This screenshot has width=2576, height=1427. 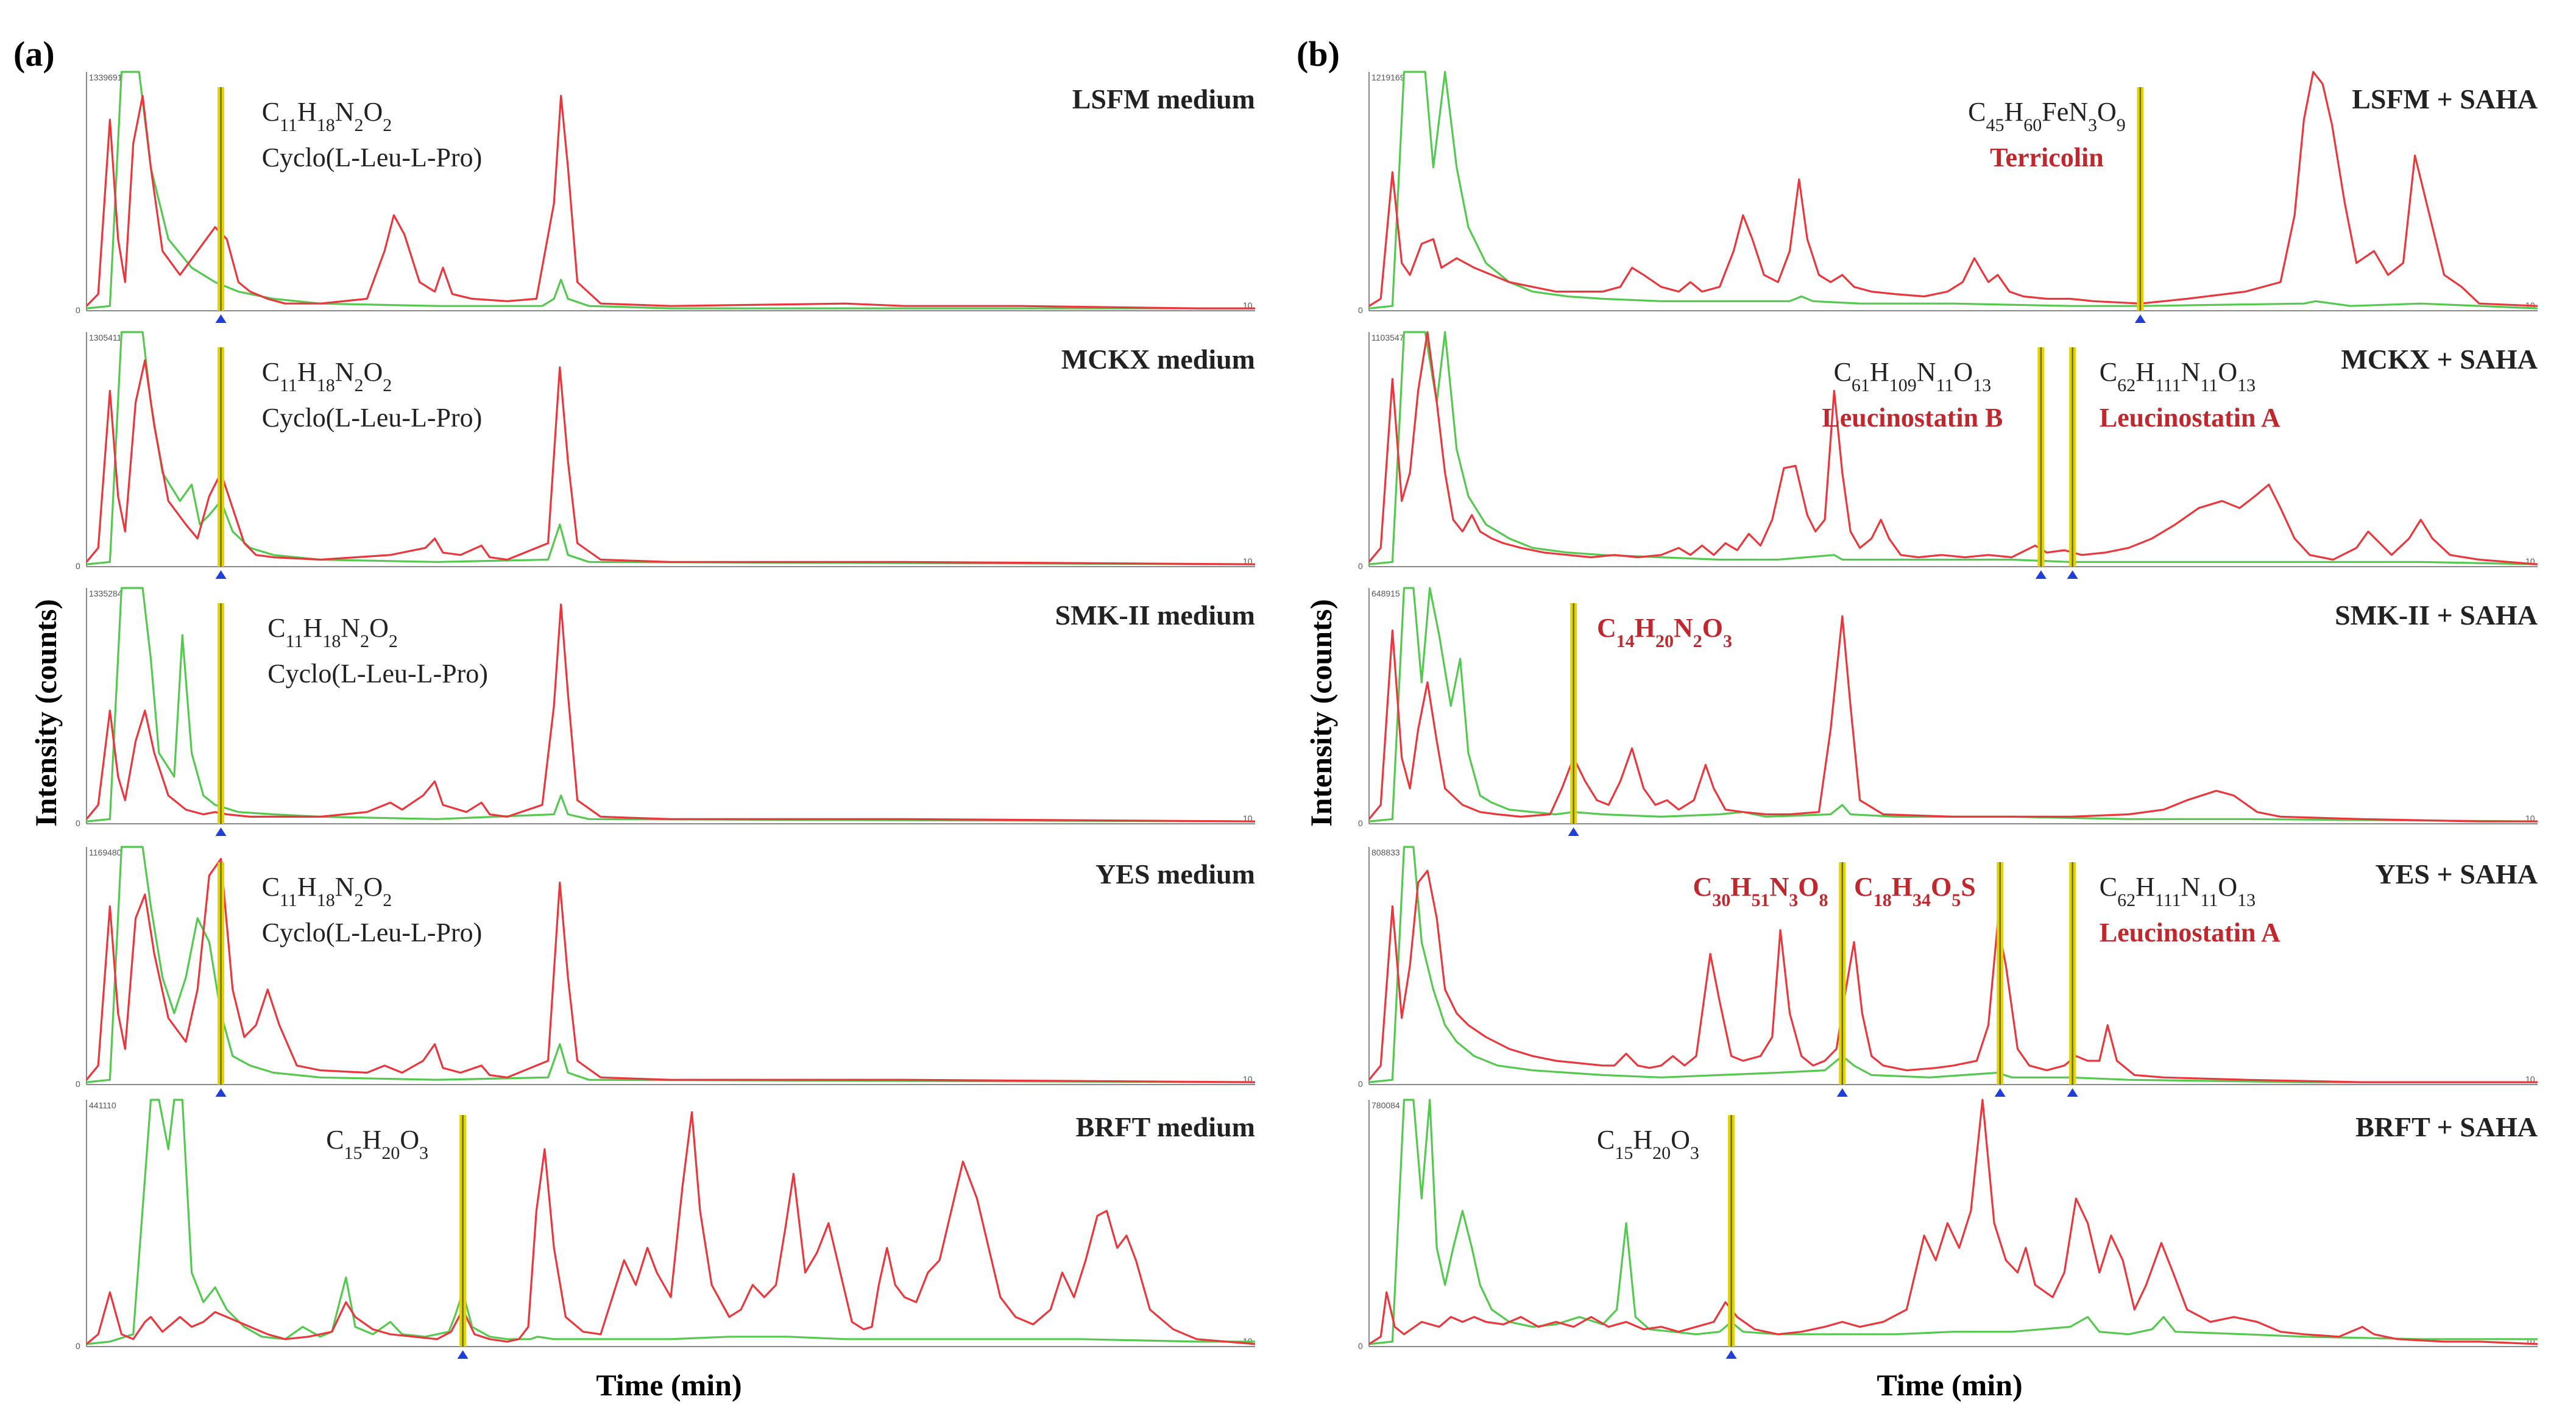 What do you see at coordinates (1385, 853) in the screenshot?
I see `y-max-tick-label: 808833` at bounding box center [1385, 853].